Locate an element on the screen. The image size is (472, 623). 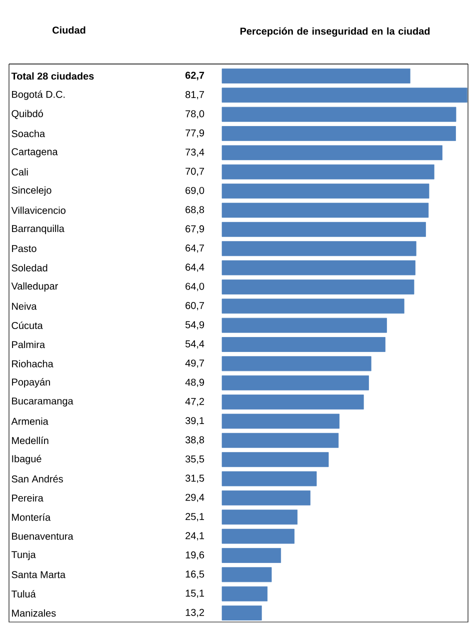
y-tick-label: Valledupar is located at coordinates (34, 287).